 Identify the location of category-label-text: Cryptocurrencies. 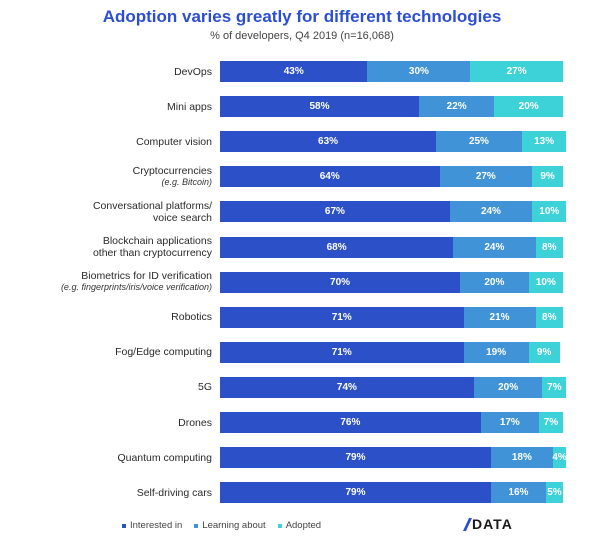
(172, 170).